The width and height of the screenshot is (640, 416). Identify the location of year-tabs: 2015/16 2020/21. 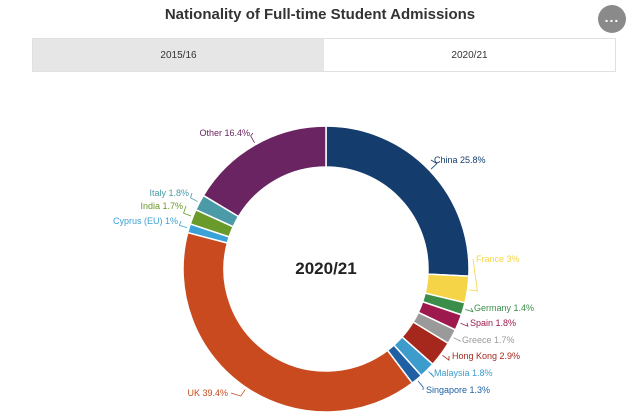
(324, 55).